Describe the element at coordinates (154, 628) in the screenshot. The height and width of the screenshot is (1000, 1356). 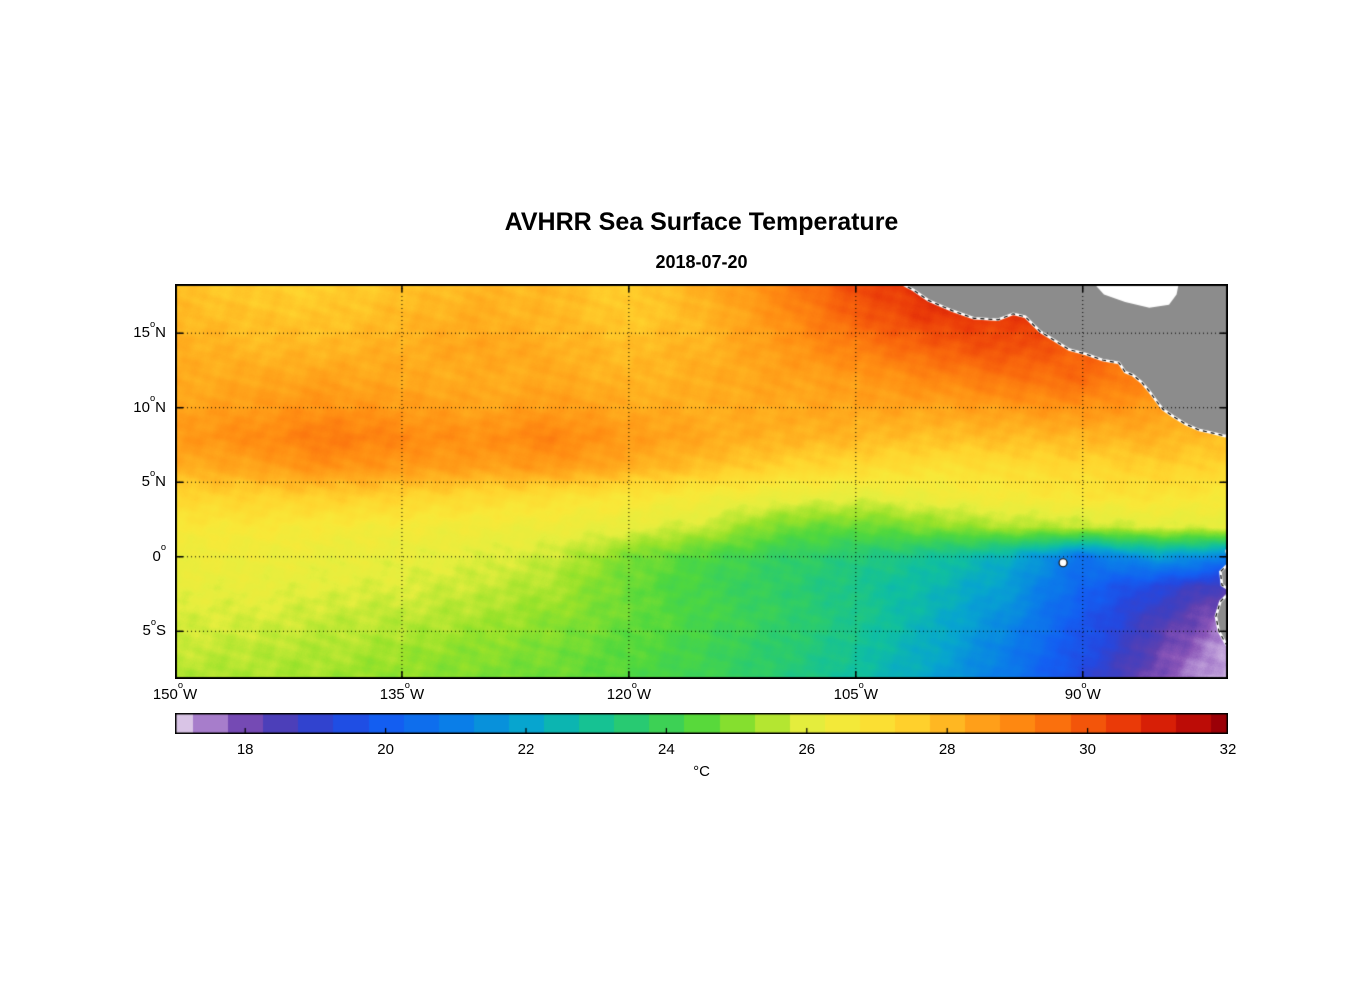
I see `y-tick-label: 5oS` at that location.